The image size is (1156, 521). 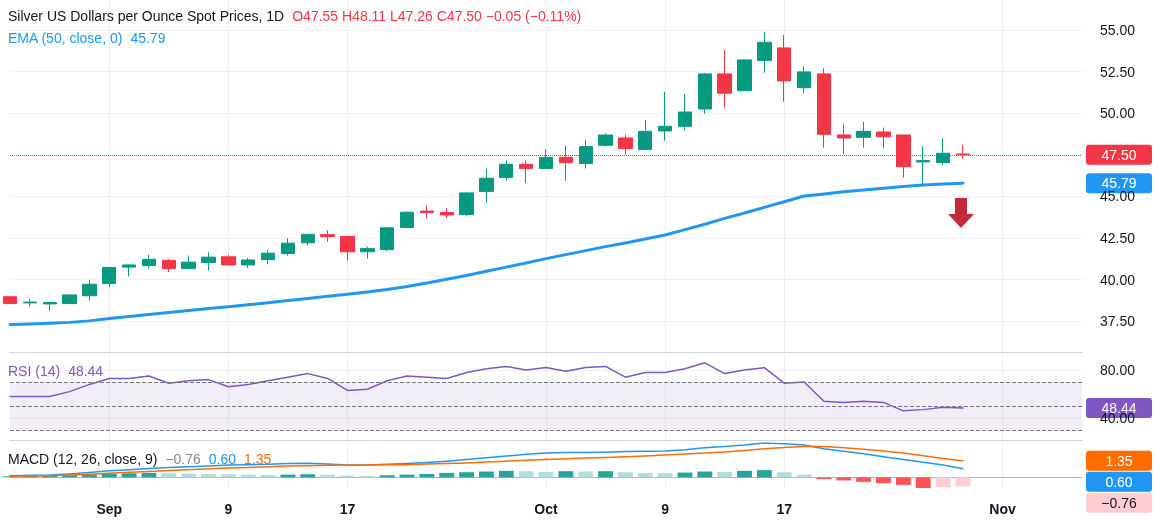 What do you see at coordinates (1119, 154) in the screenshot?
I see `ref-line-label: 47.50` at bounding box center [1119, 154].